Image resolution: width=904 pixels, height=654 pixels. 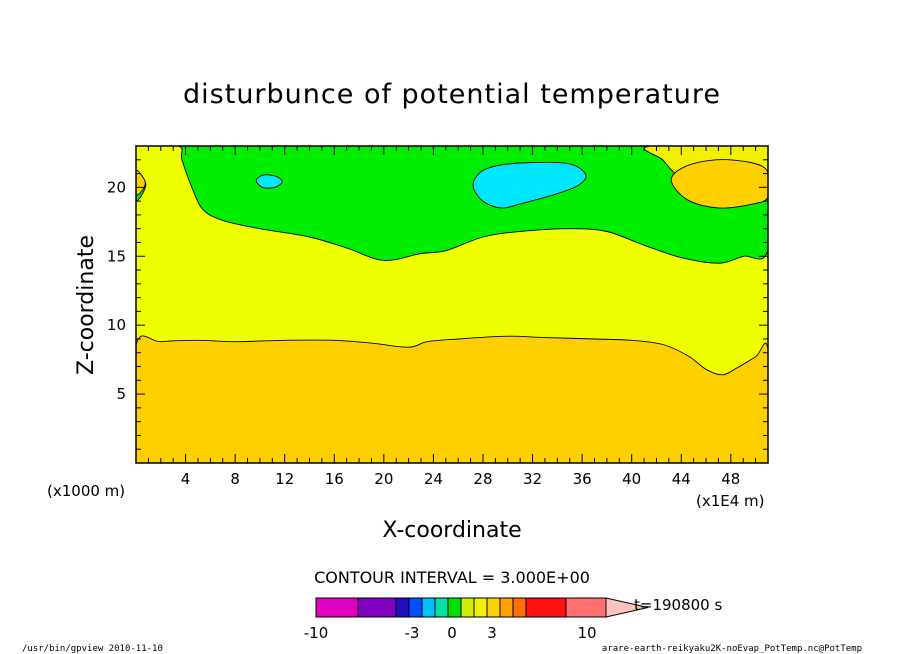 I want to click on y-tick-label: 5, so click(x=121, y=394).